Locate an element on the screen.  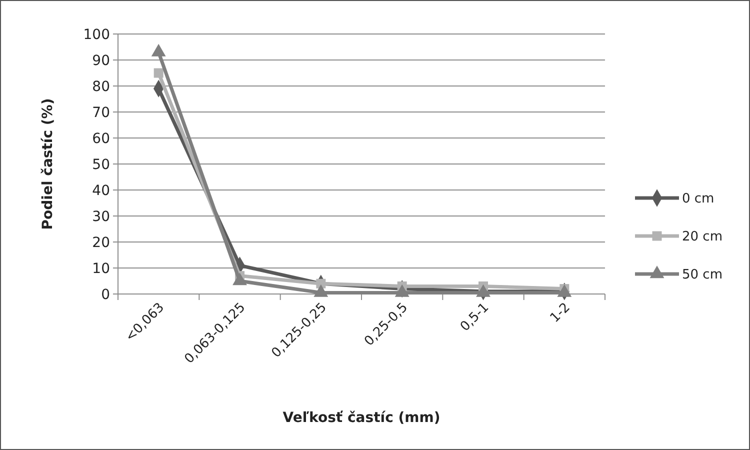
x-axis-title: Veľkosť častíc (mm) is located at coordinates (361, 418).